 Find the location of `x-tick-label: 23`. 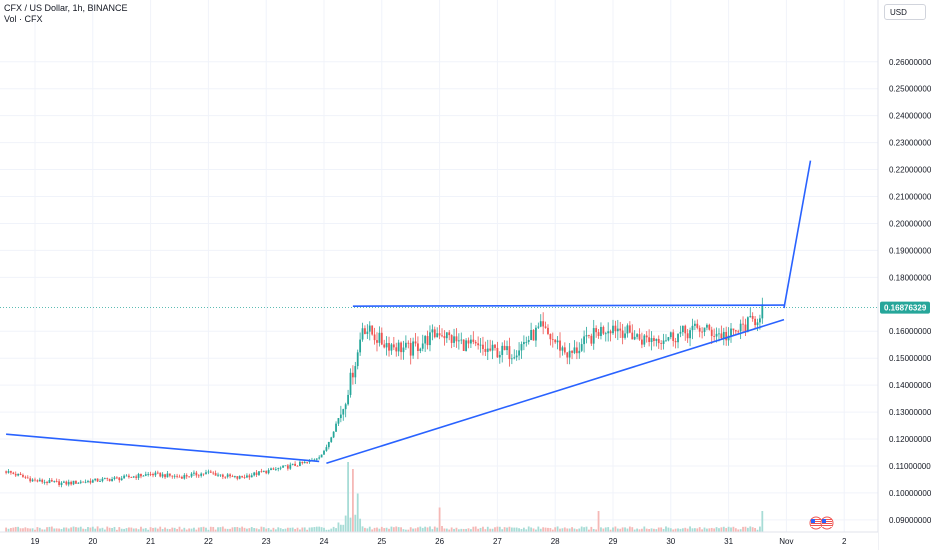

x-tick-label: 23 is located at coordinates (266, 541).